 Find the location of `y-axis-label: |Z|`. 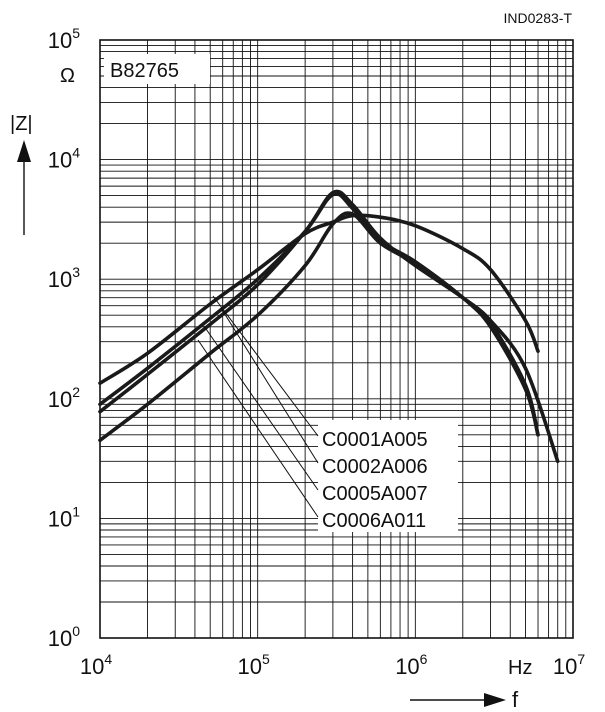

y-axis-label: |Z| is located at coordinates (21, 124).